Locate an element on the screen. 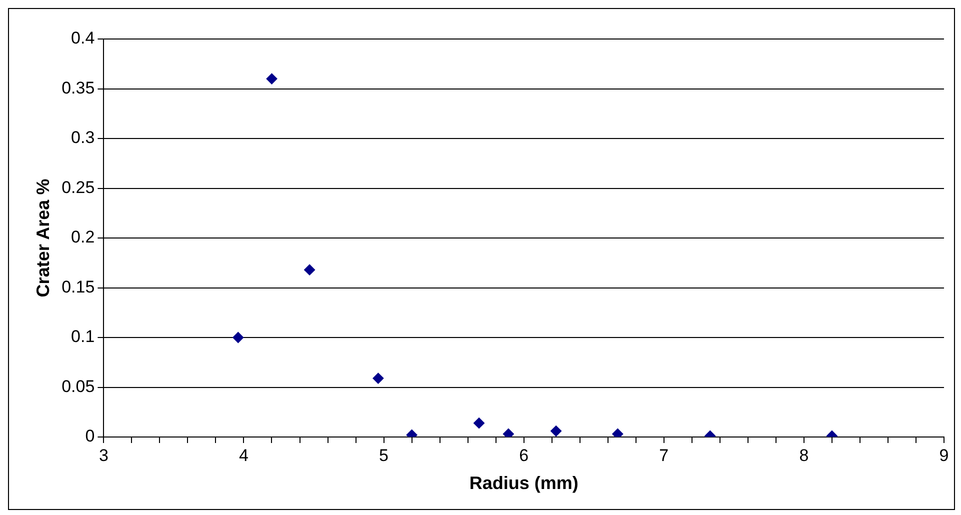 This screenshot has width=961, height=515. x-tick-label: 7 is located at coordinates (664, 455).